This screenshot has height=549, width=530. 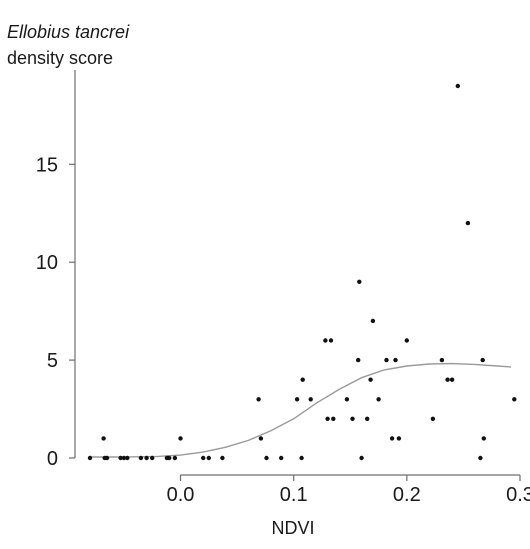 I want to click on smooth-curve-layer, so click(x=300, y=410).